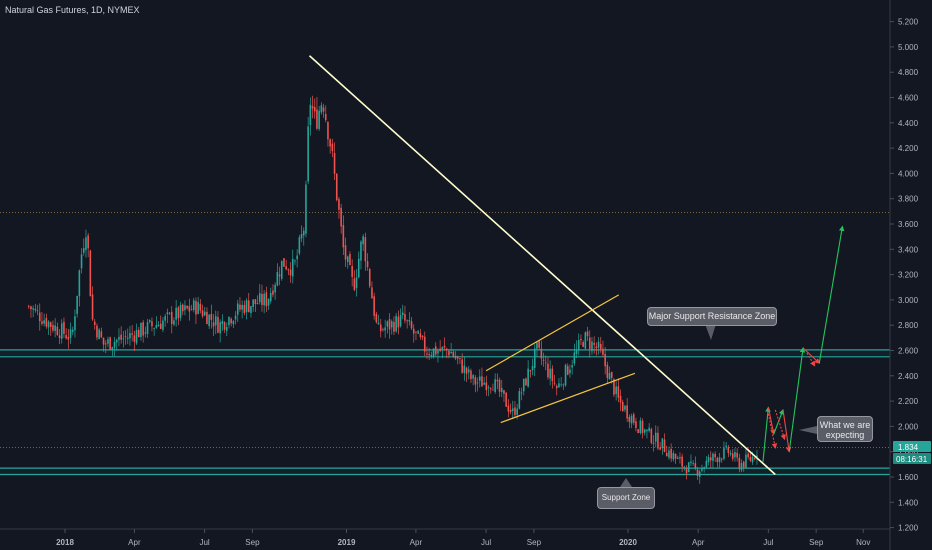  What do you see at coordinates (908, 452) in the screenshot?
I see `y-tick-label: 1.800` at bounding box center [908, 452].